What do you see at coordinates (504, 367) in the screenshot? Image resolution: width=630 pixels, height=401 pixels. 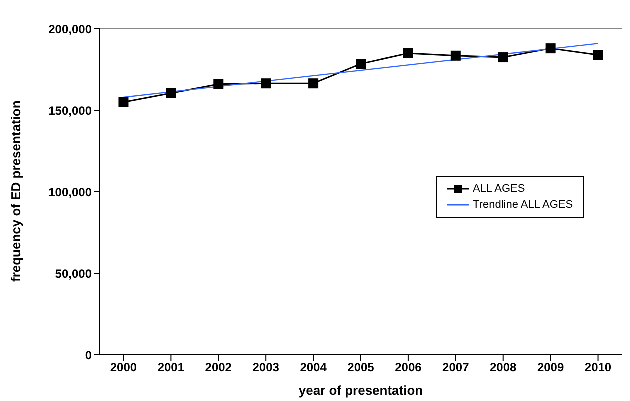 I see `x-tick-label: 2008` at bounding box center [504, 367].